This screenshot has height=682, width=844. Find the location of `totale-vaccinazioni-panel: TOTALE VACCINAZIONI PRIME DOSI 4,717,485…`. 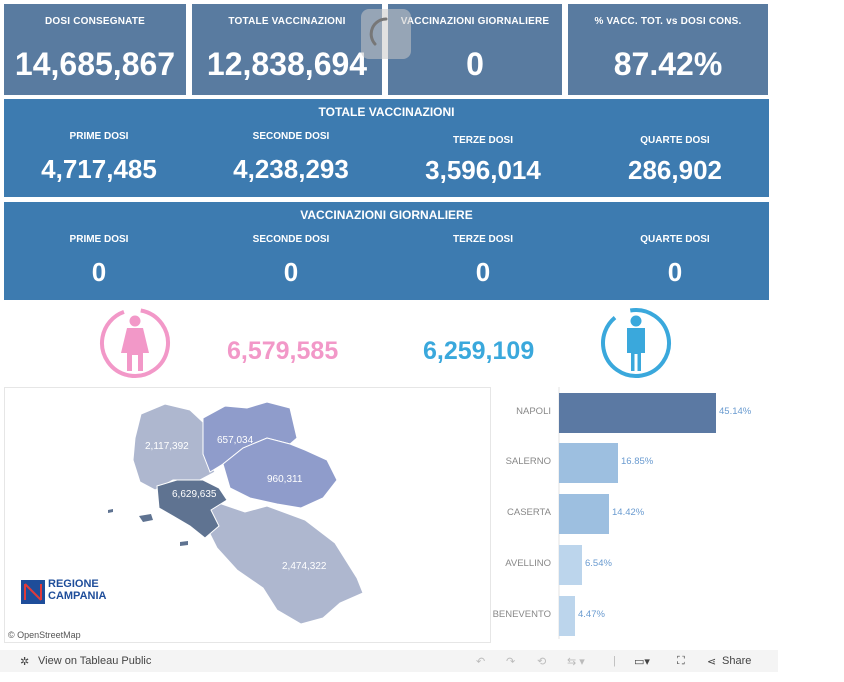

totale-vaccinazioni-panel: TOTALE VACCINAZIONI PRIME DOSI 4,717,485… is located at coordinates (386, 148).